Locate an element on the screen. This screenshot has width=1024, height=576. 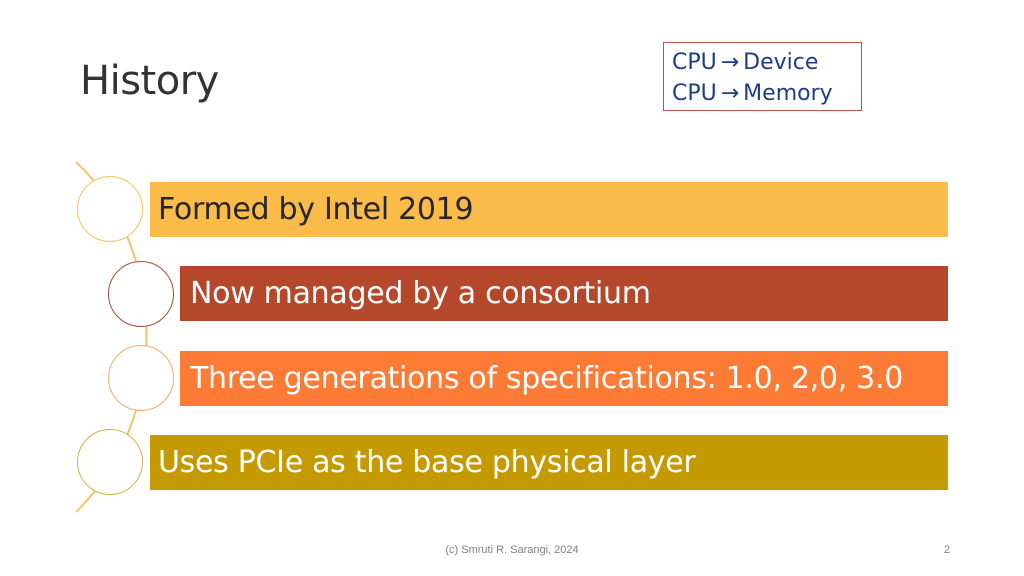
slide-title: History is located at coordinates (149, 81).